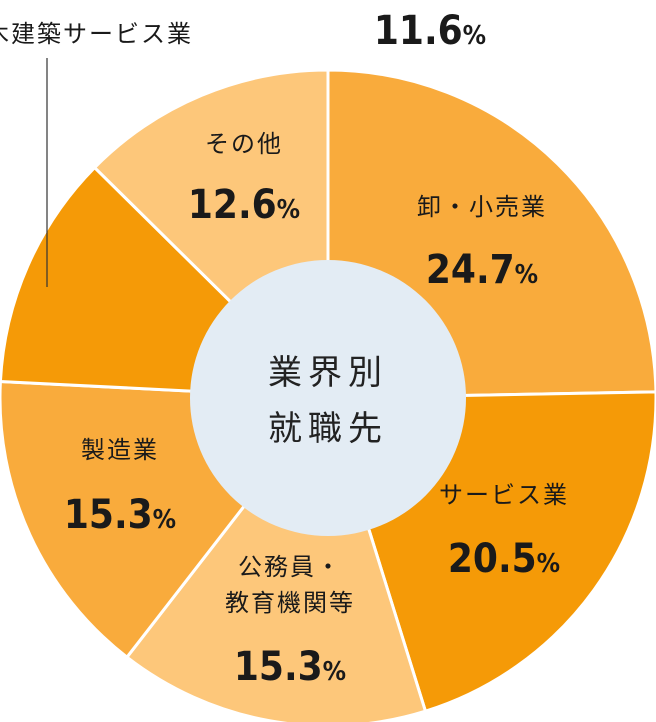  I want to click on slice-label-6: その他, so click(244, 144).